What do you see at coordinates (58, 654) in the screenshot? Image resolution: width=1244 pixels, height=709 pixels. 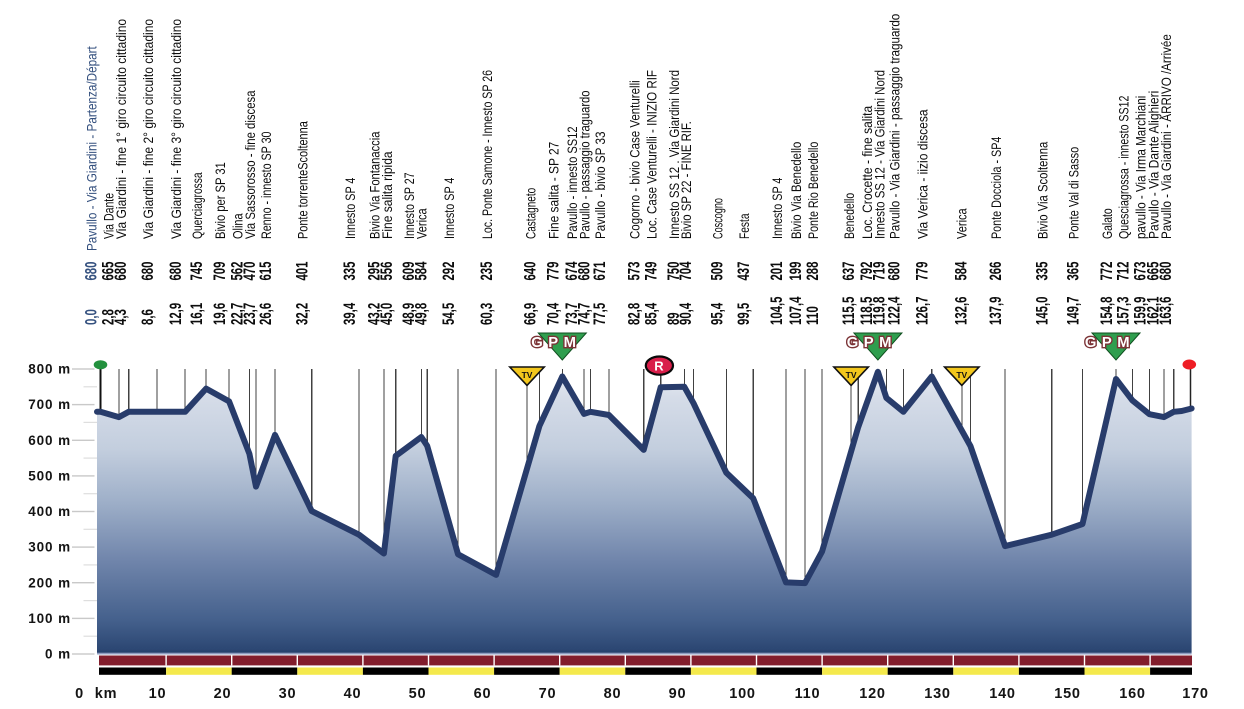 I see `svg-text: 0 m` at bounding box center [58, 654].